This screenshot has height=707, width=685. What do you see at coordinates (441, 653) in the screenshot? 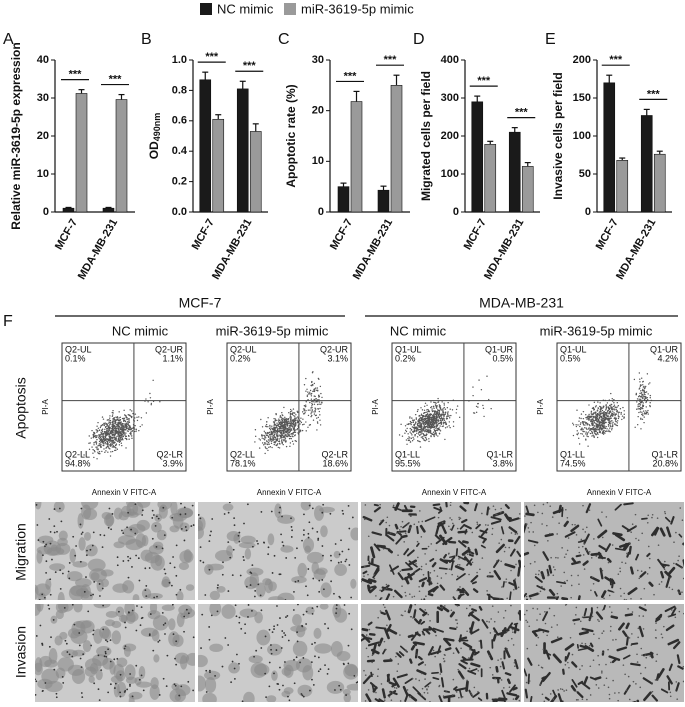
I see `micrograph-bg` at bounding box center [441, 653].